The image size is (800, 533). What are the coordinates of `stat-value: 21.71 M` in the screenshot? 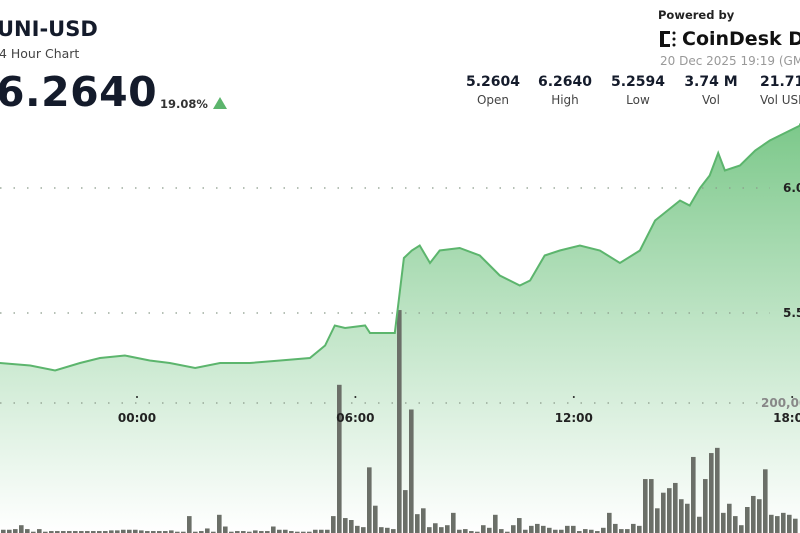 It's located at (780, 82).